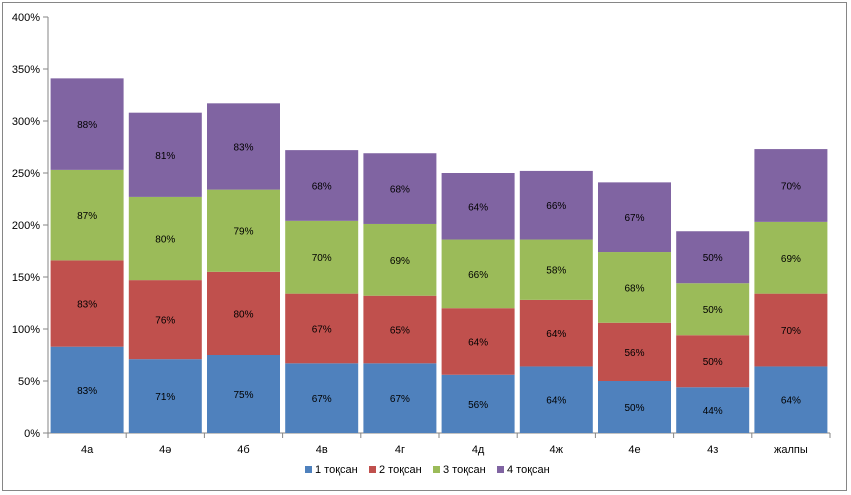 The image size is (851, 495). What do you see at coordinates (791, 450) in the screenshot?
I see `x-tick-label: жалпы` at bounding box center [791, 450].